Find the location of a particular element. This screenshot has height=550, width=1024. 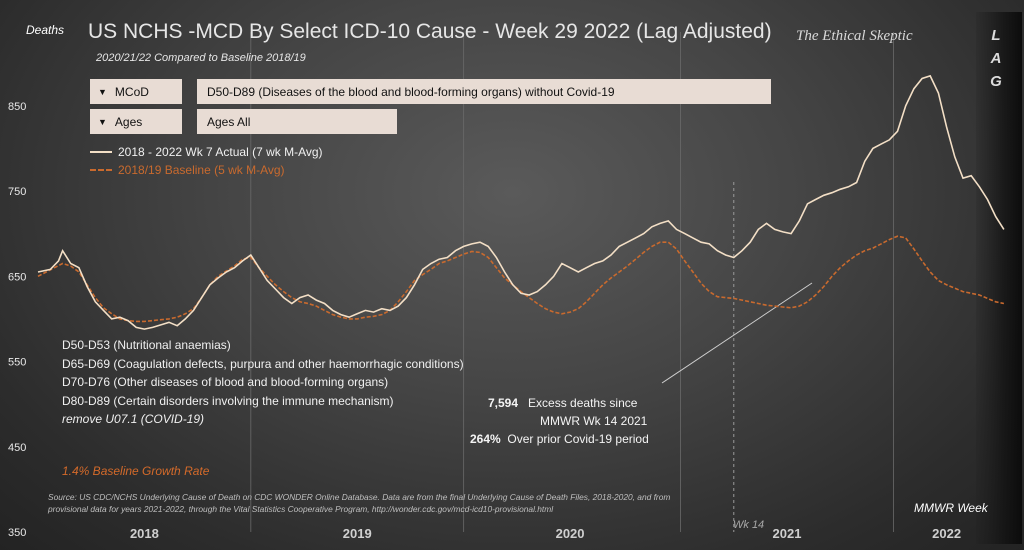

mcod-label: MCoD is located at coordinates (131, 91).